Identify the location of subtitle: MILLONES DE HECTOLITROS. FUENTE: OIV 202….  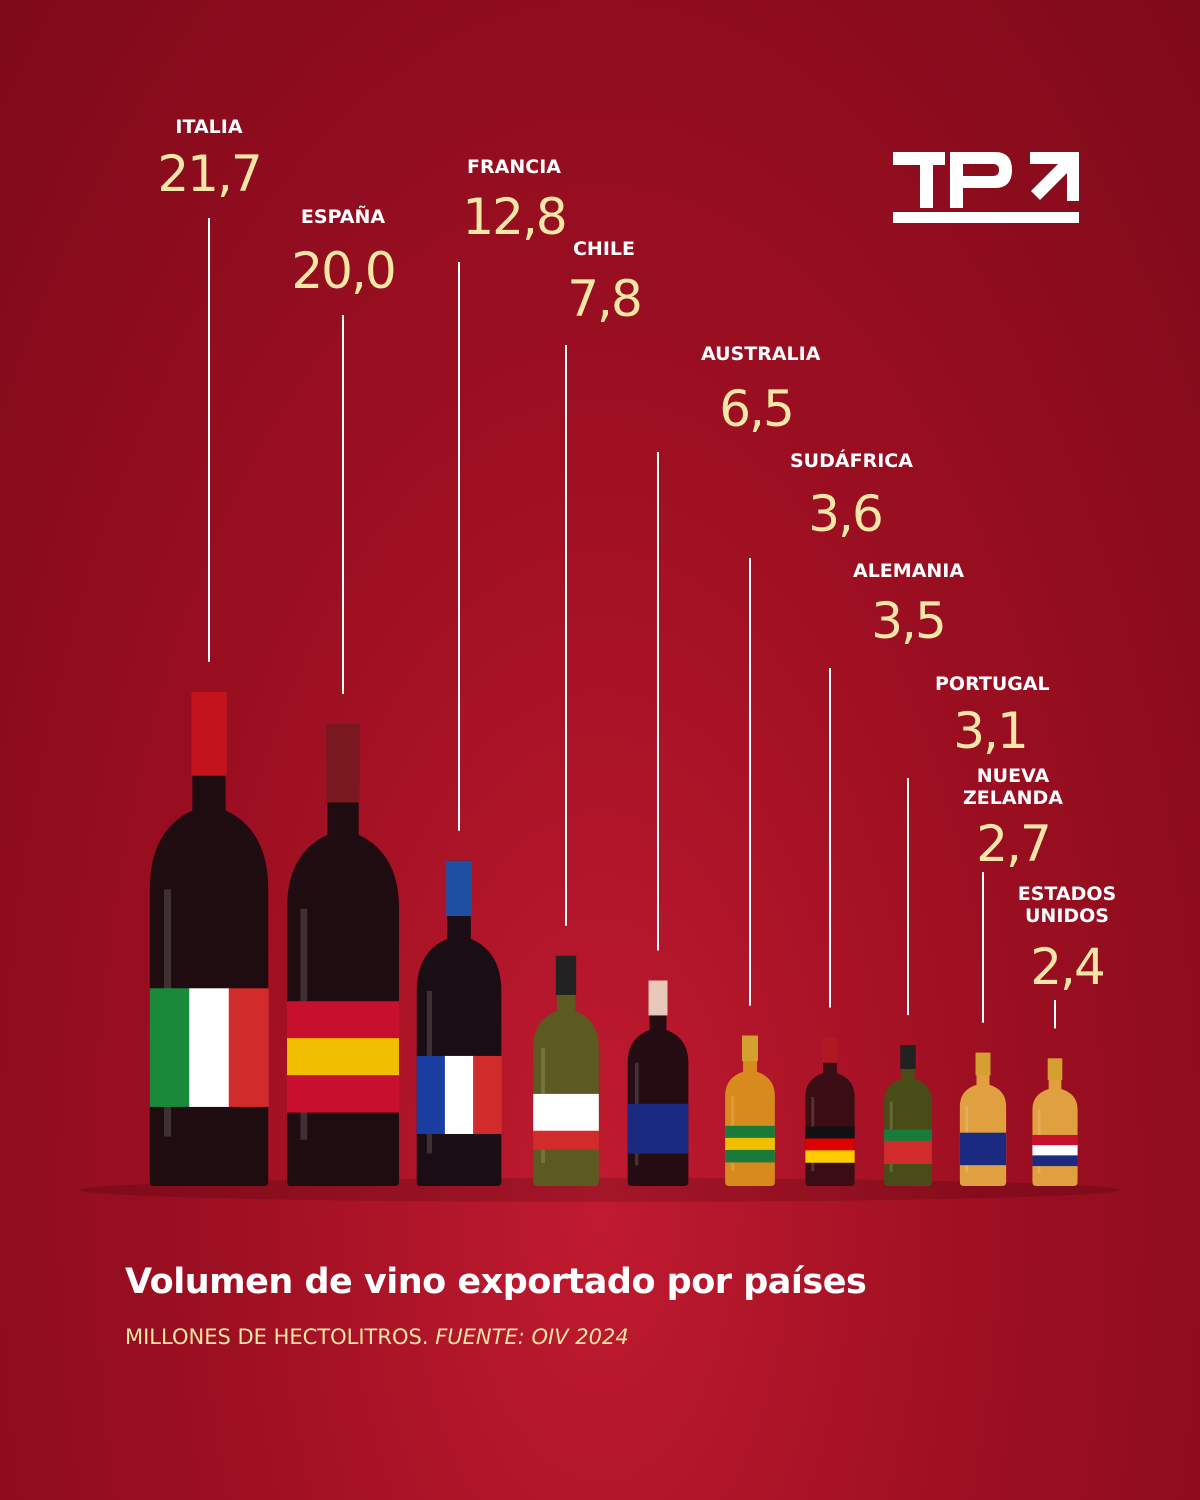
(377, 1337).